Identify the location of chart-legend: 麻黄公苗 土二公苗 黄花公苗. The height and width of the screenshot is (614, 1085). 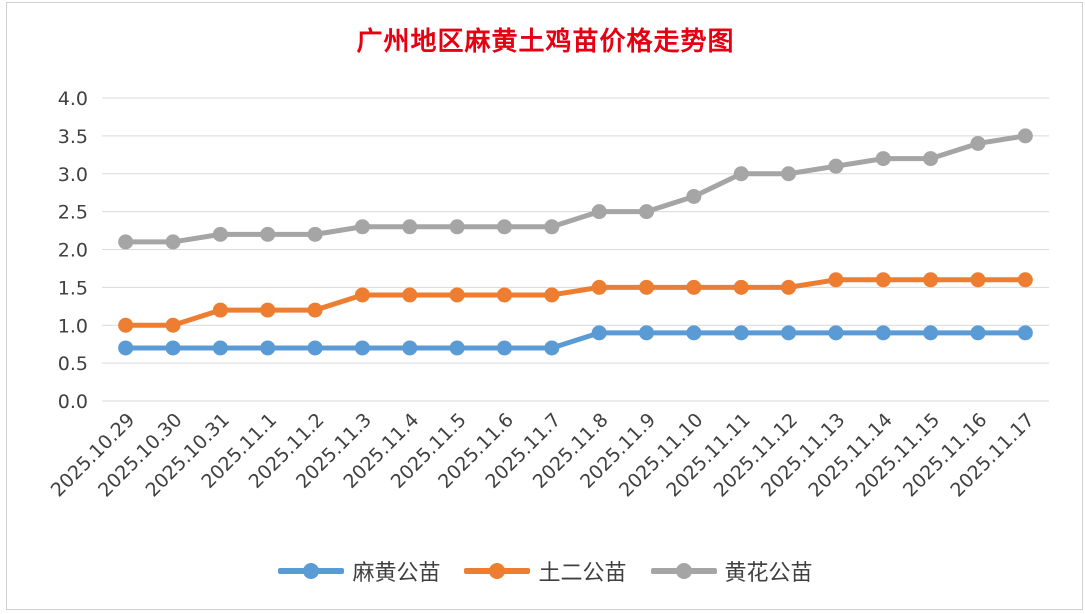
(545, 571).